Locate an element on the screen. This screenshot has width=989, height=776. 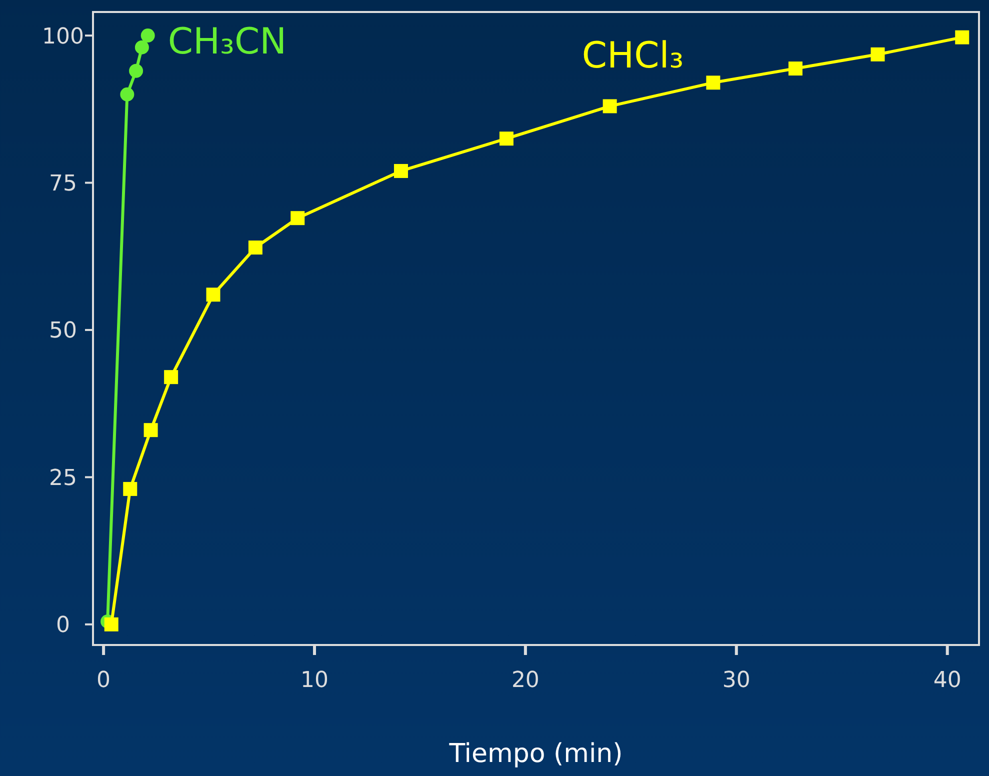
x-tick-label: 10 is located at coordinates (314, 680).